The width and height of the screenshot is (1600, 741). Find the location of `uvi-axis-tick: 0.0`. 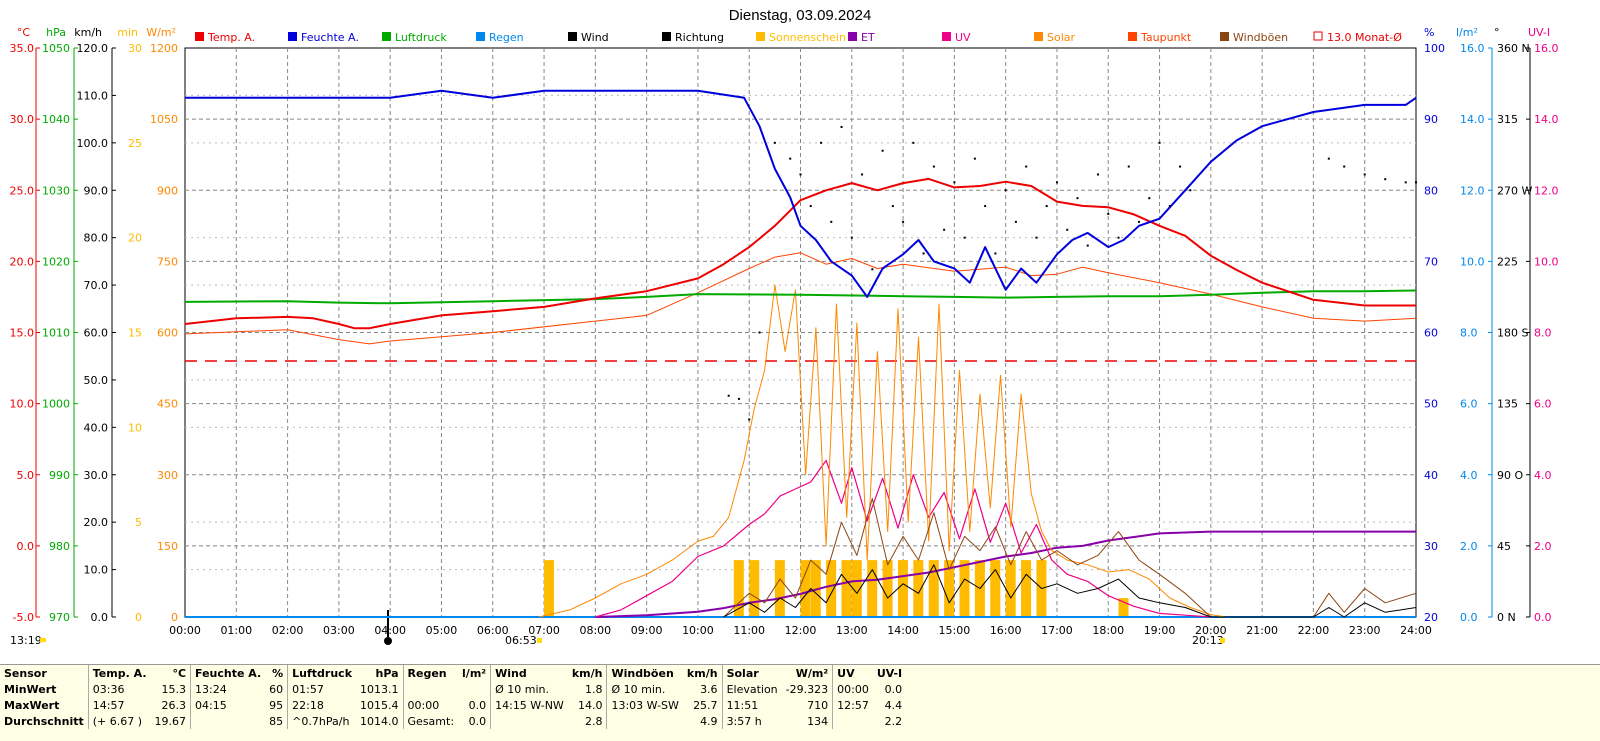

uvi-axis-tick: 0.0 is located at coordinates (1543, 617).